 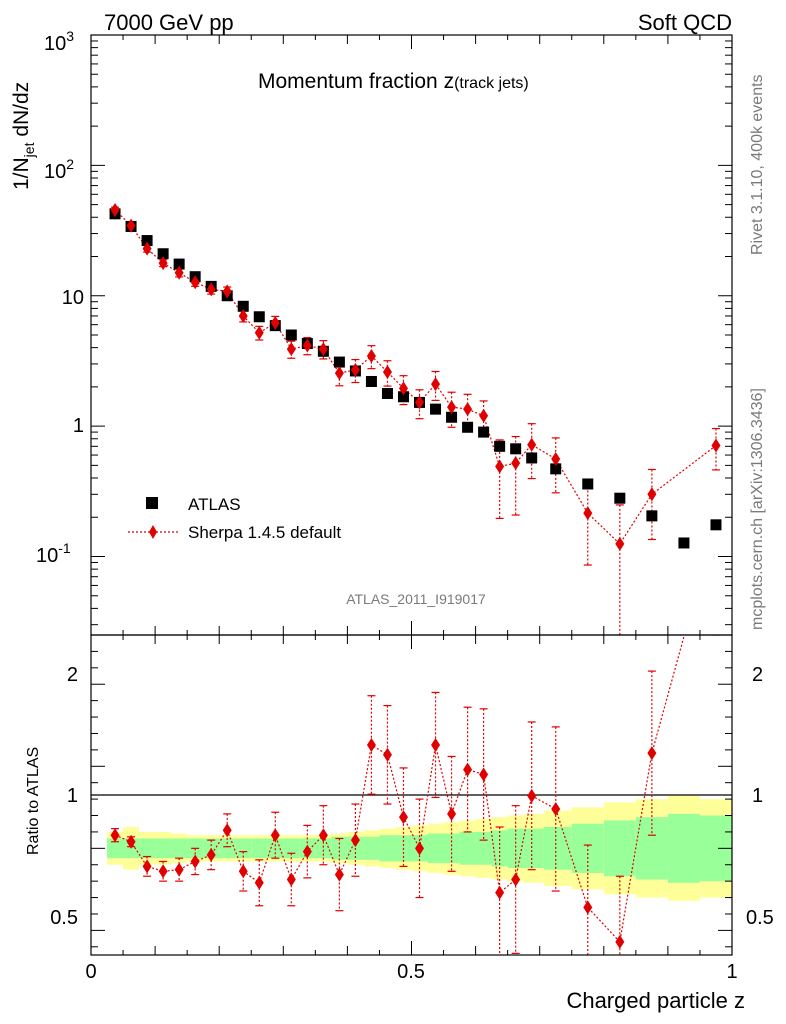 What do you see at coordinates (59, 169) in the screenshot?
I see `y-tick-label-100: 102` at bounding box center [59, 169].